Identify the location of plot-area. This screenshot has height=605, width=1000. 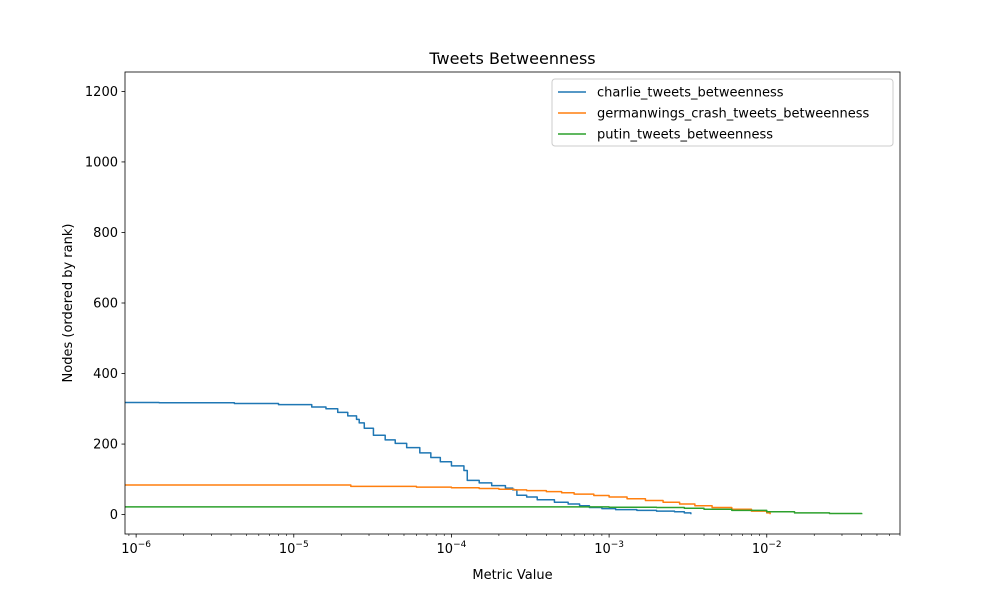
(494, 458).